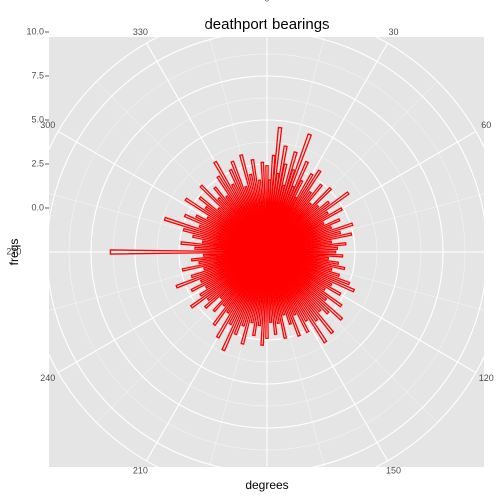 This screenshot has width=500, height=500. I want to click on angle-tick-label-0: 0, so click(266, 1).